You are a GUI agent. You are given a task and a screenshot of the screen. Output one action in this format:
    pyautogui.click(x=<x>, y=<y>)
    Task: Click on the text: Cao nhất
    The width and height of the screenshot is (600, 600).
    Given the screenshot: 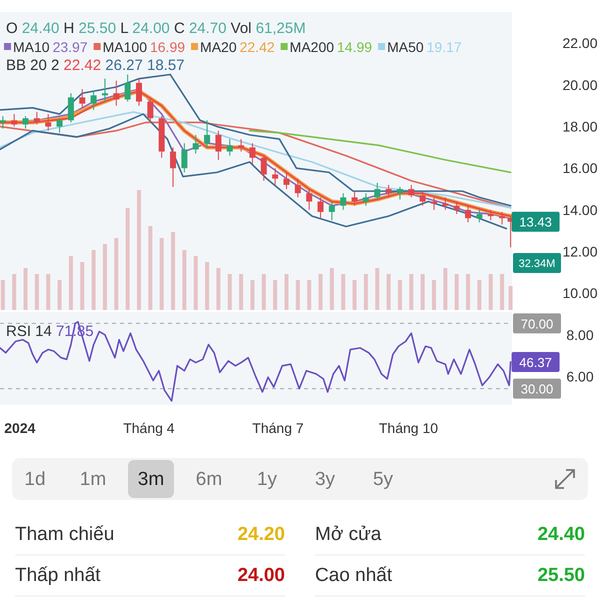 What is the action you would take?
    pyautogui.click(x=354, y=575)
    